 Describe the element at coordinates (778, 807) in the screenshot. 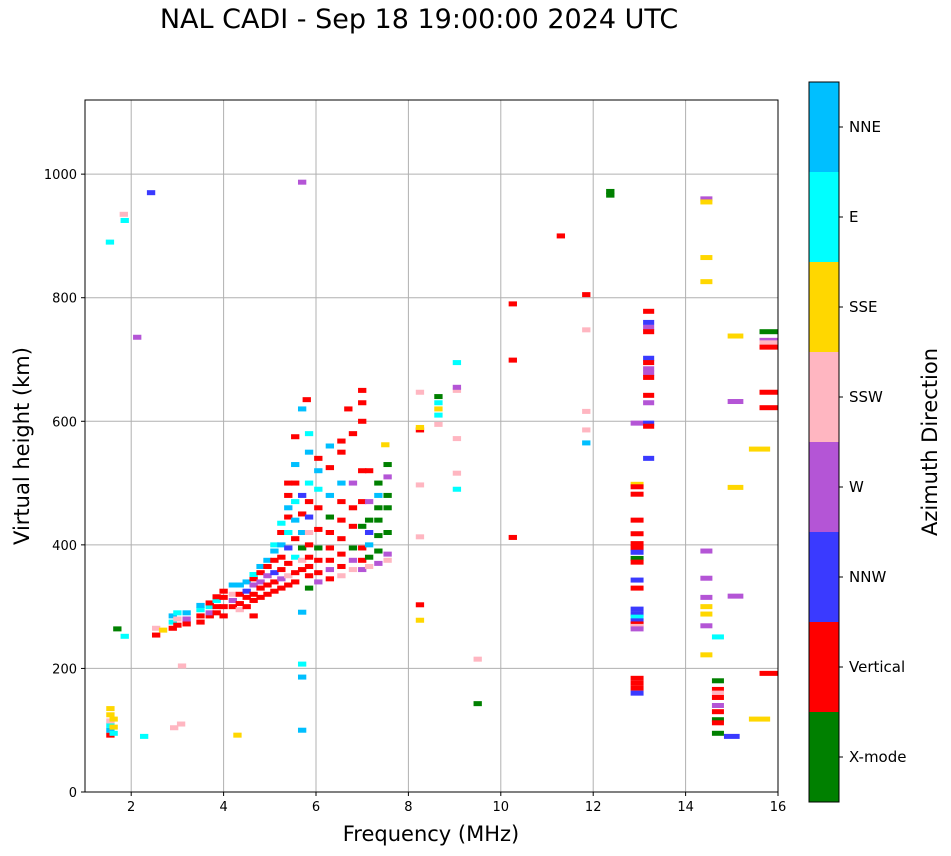

I see `x-tick-label: 16` at that location.